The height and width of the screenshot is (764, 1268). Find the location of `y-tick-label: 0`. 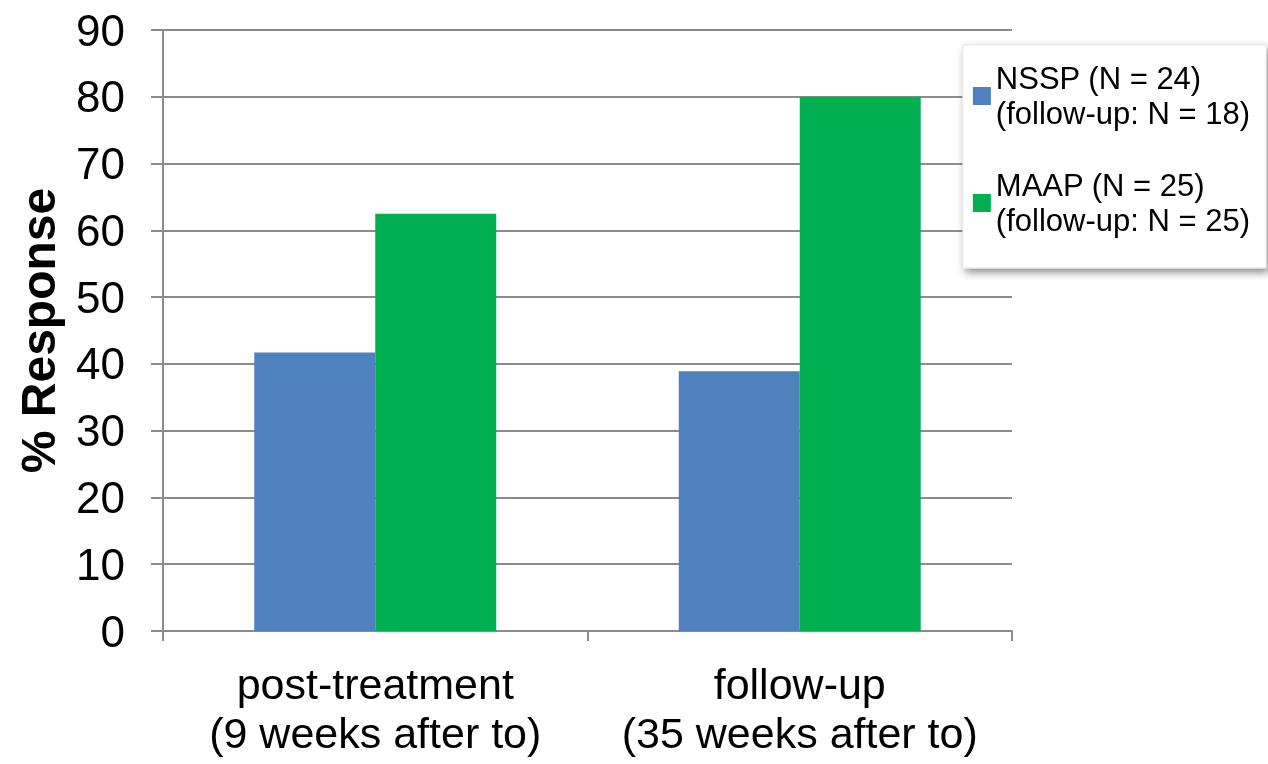

y-tick-label: 0 is located at coordinates (112, 631).